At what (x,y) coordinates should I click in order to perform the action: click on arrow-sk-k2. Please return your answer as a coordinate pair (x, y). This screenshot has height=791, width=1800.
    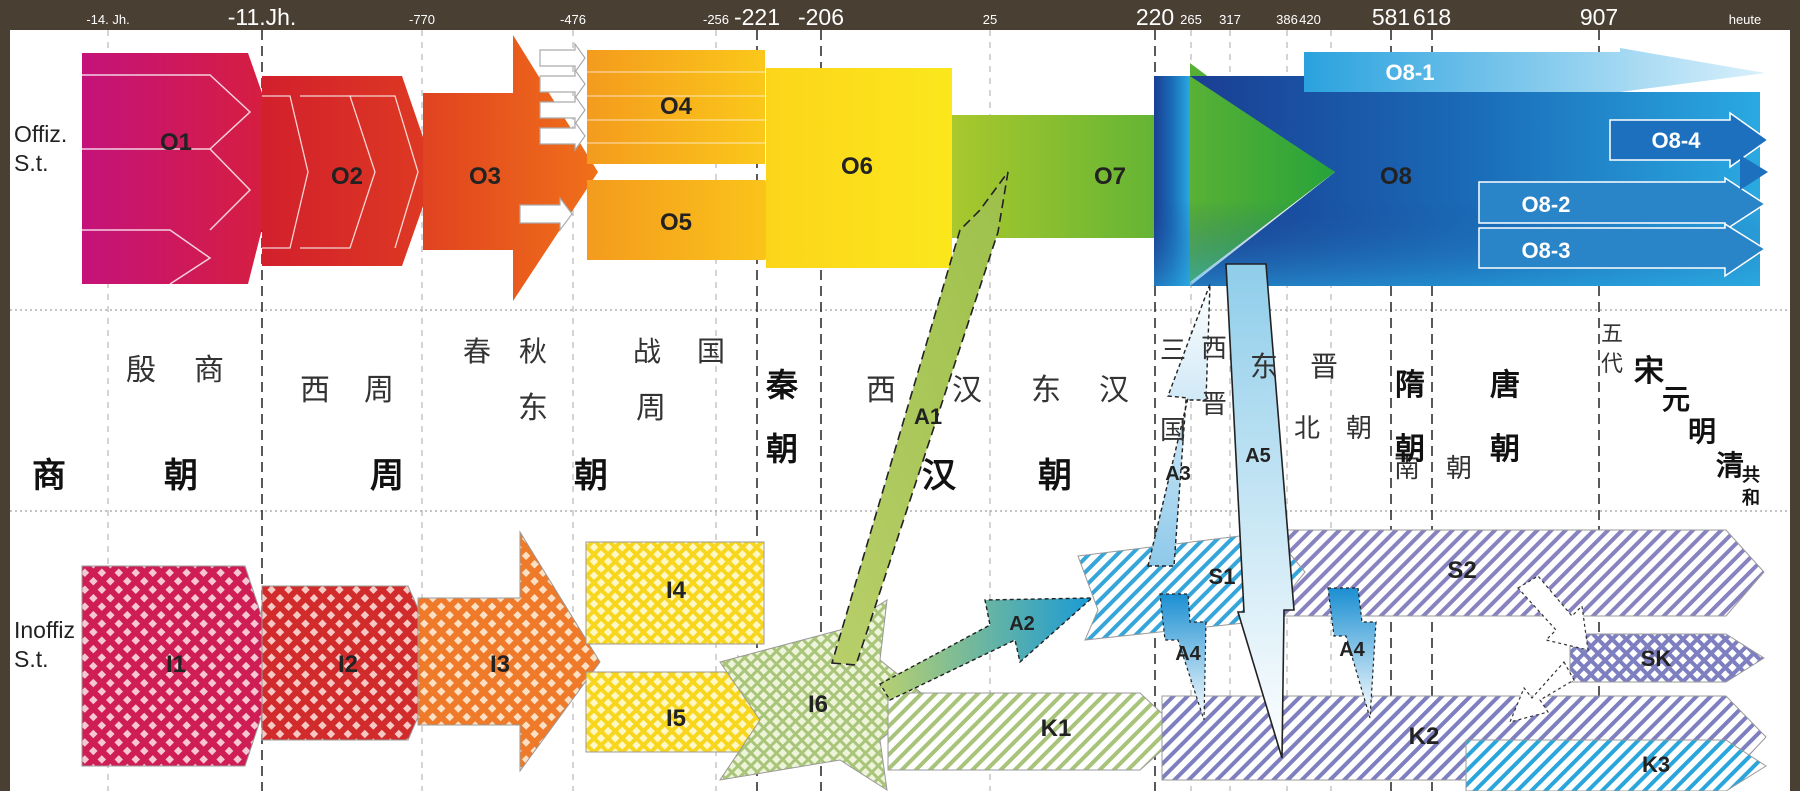
    Looking at the image, I should click on (1541, 691).